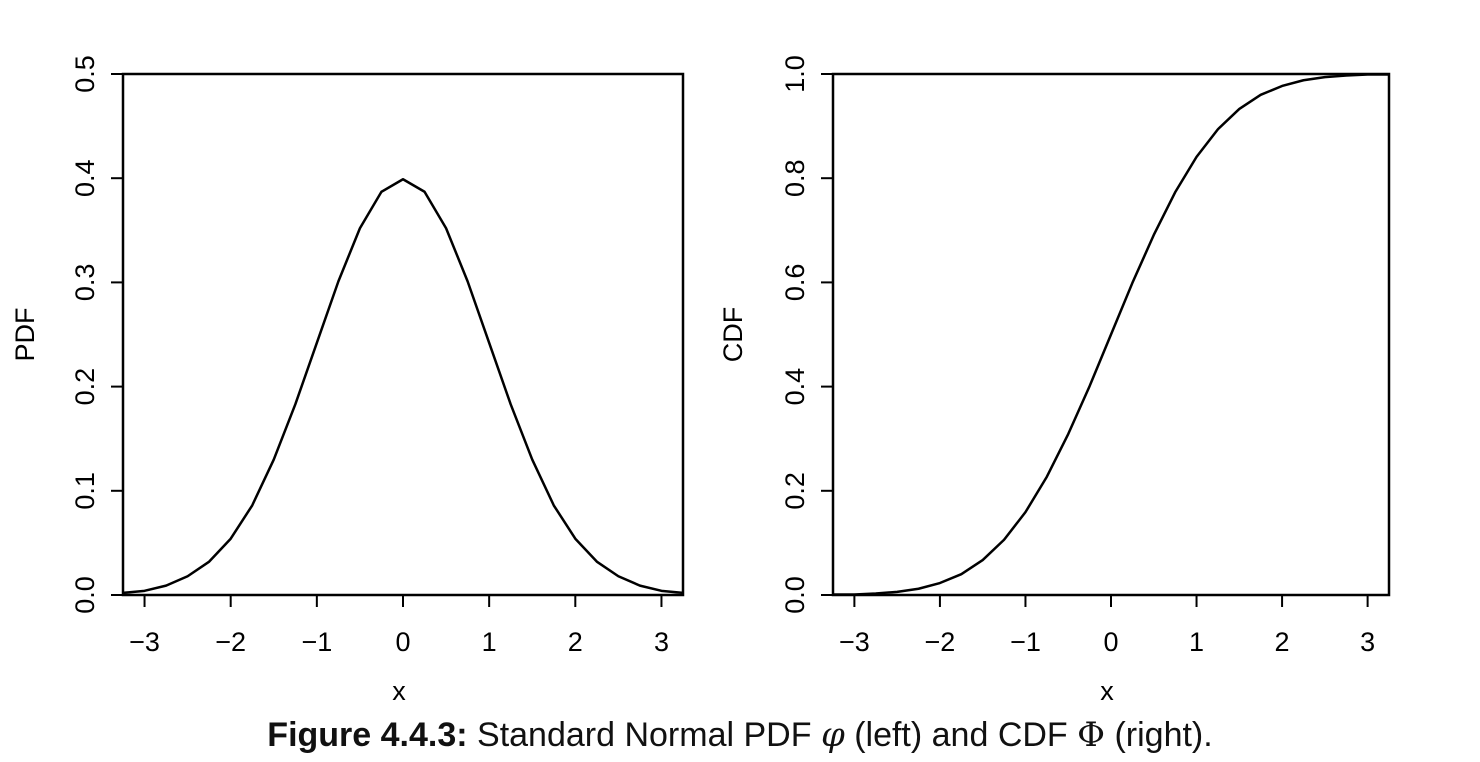  I want to click on y-axis-label: CDF, so click(733, 335).